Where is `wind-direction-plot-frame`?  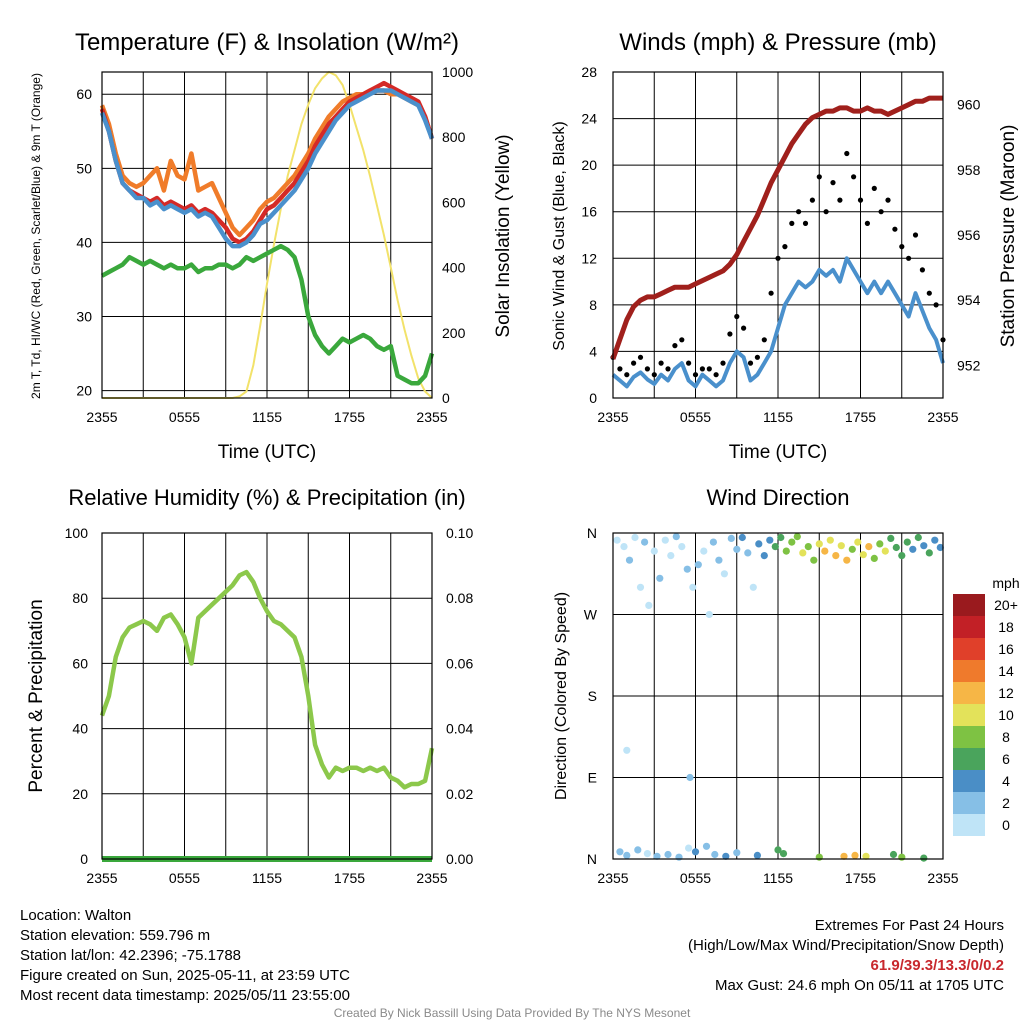
wind-direction-plot-frame is located at coordinates (778, 696).